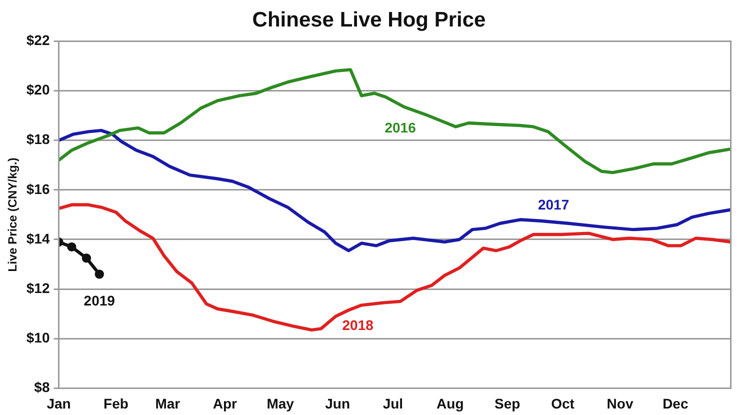 This screenshot has height=415, width=738. I want to click on y-tick-label: $12, so click(38, 288).